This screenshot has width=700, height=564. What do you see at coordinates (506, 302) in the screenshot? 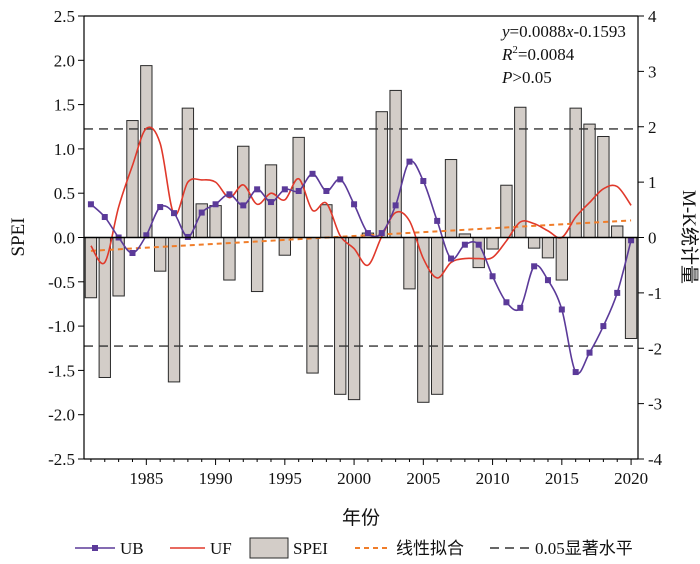
I see `ub-point-2011` at bounding box center [506, 302].